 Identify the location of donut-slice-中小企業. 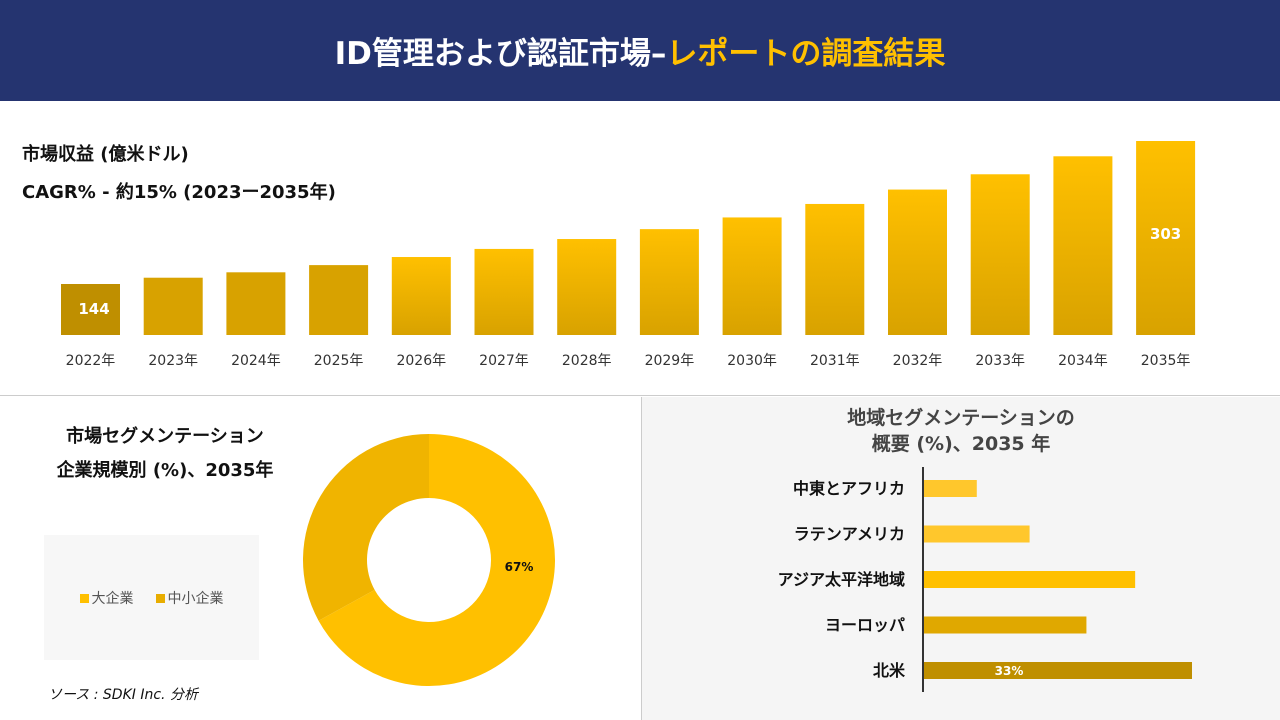
(366, 527).